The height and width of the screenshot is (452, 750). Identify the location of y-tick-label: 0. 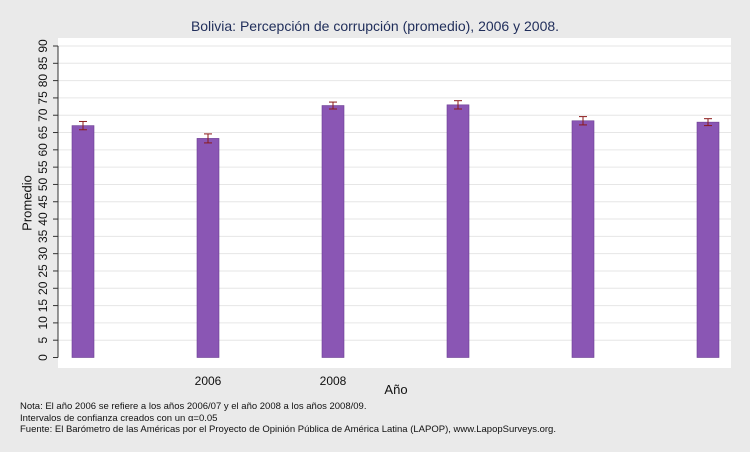
(43, 357).